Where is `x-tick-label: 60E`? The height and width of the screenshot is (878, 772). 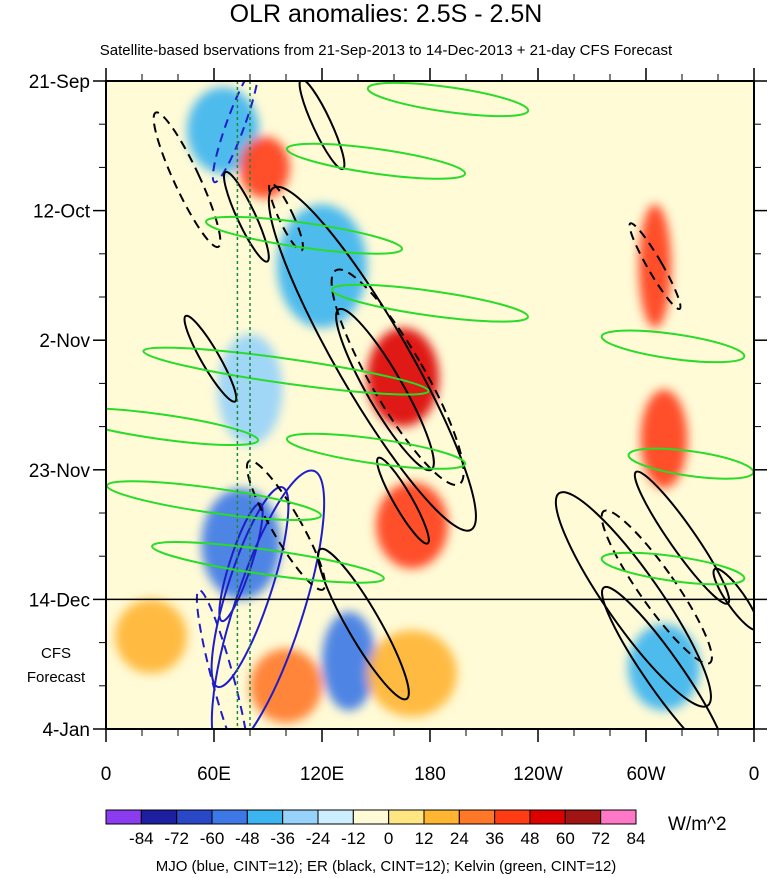 x-tick-label: 60E is located at coordinates (214, 774).